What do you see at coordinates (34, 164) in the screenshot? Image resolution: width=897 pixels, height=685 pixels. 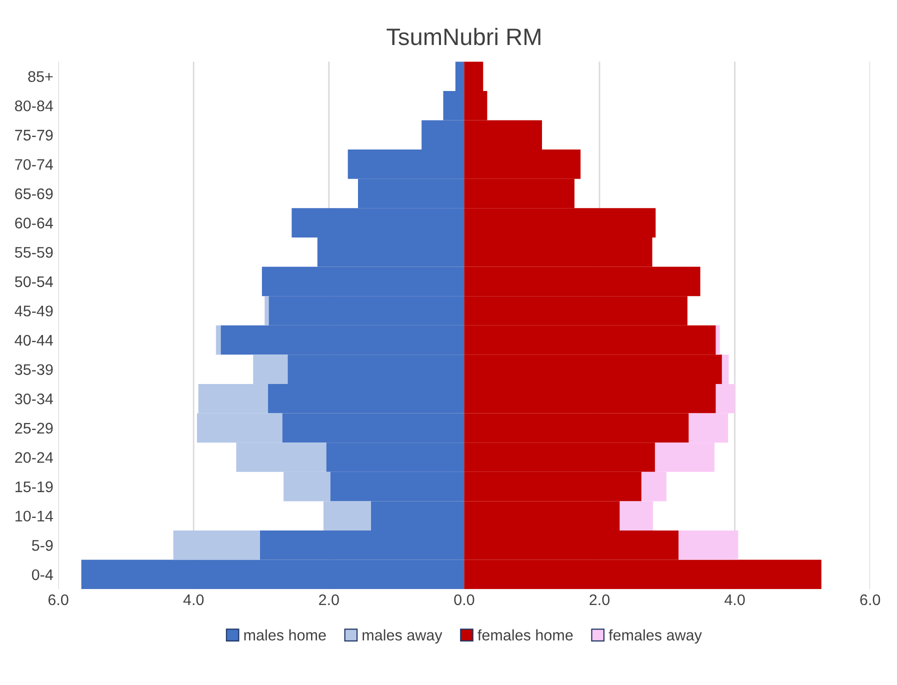 I see `y-tick-label: 70-74` at bounding box center [34, 164].